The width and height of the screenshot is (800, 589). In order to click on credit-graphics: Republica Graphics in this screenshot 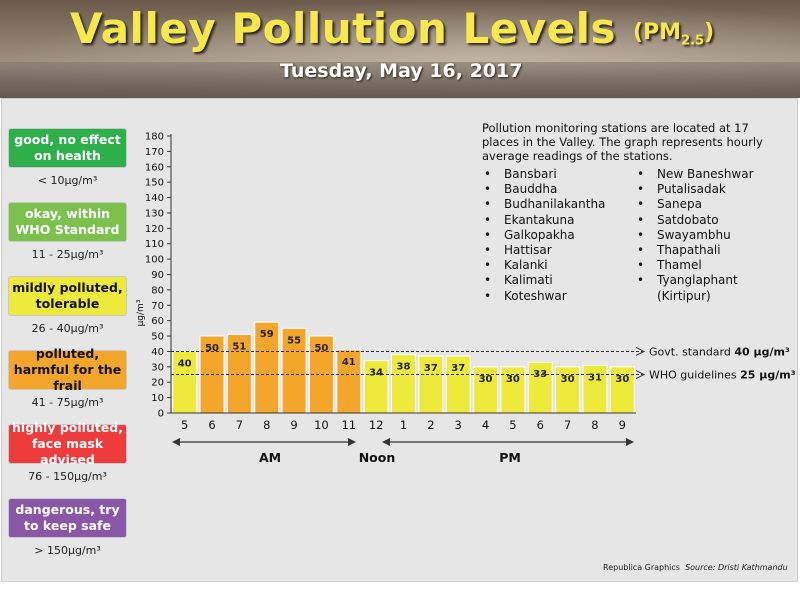, I will do `click(641, 567)`.